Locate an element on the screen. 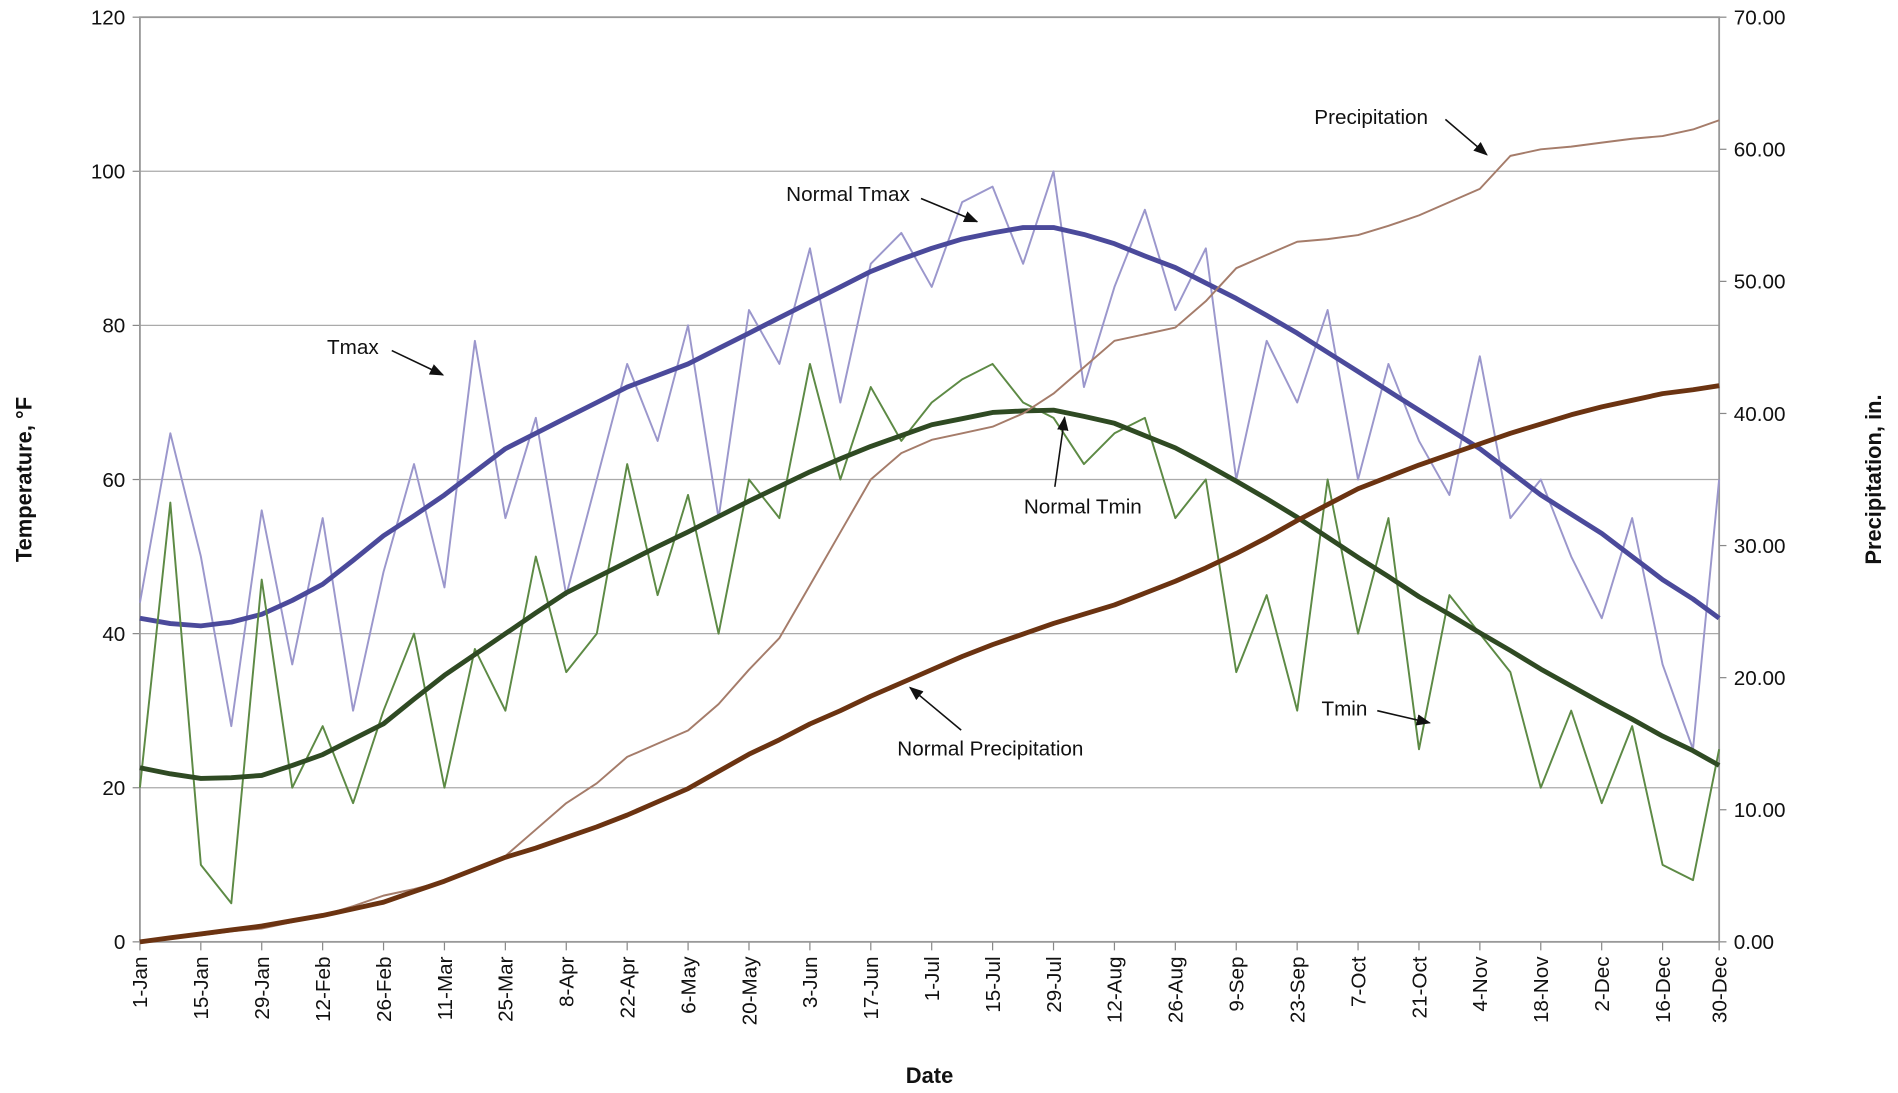 The height and width of the screenshot is (1093, 1898). y2-tick-label: 60.00 is located at coordinates (1760, 150).